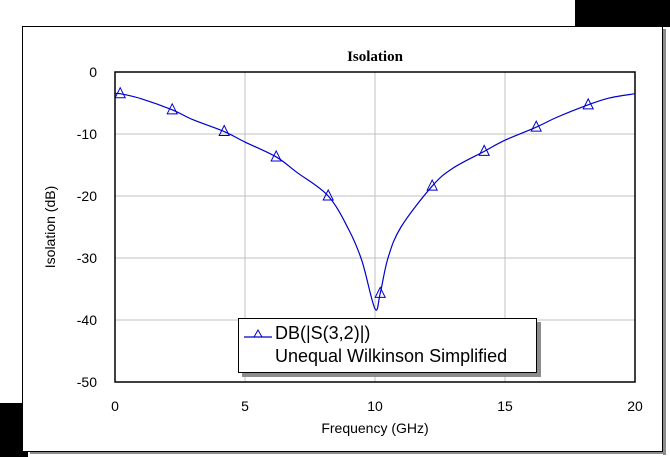  Describe the element at coordinates (375, 57) in the screenshot. I see `chart-title: Isolation` at that location.